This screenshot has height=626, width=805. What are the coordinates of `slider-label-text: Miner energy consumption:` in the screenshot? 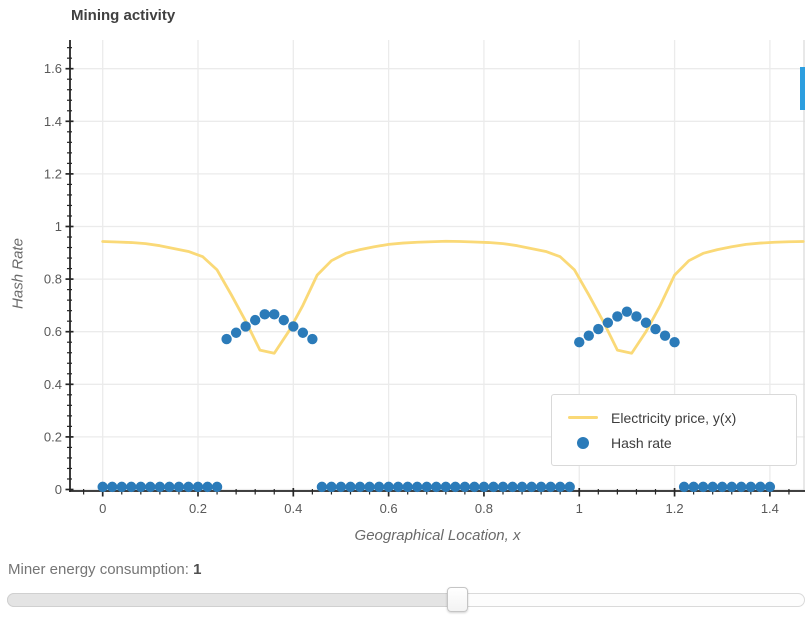 It's located at (101, 569).